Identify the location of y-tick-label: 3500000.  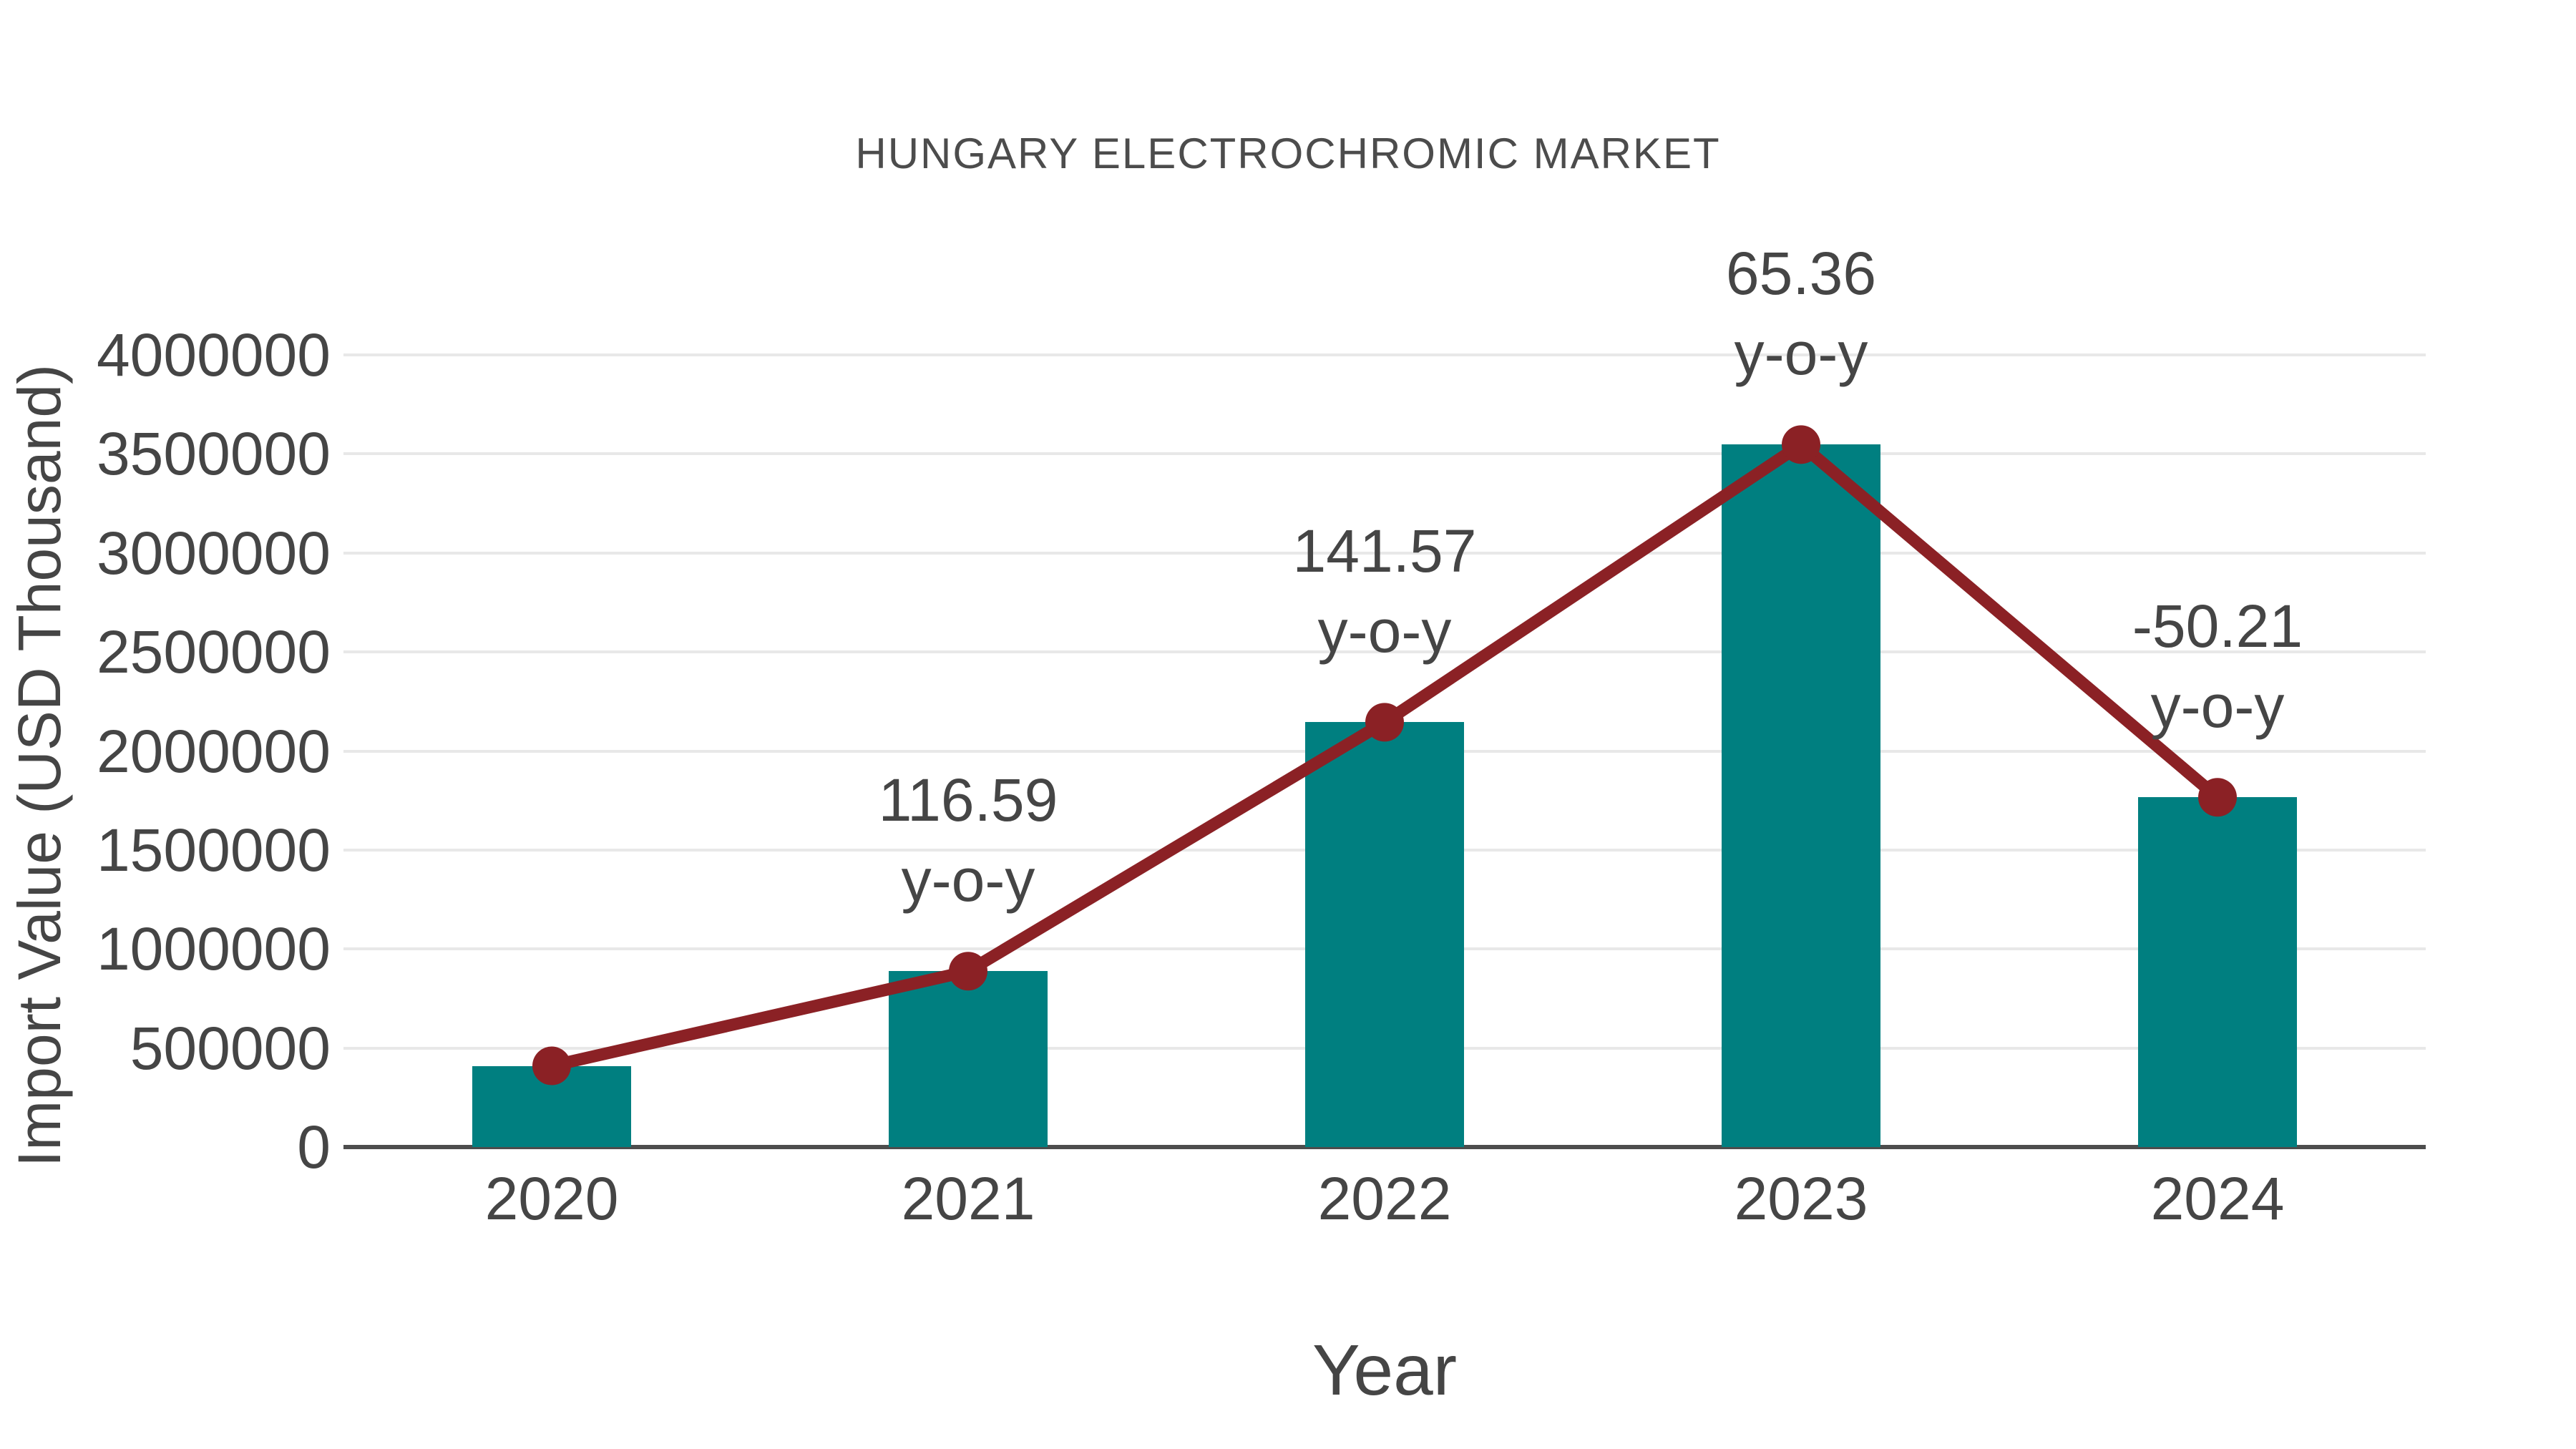
(213, 454).